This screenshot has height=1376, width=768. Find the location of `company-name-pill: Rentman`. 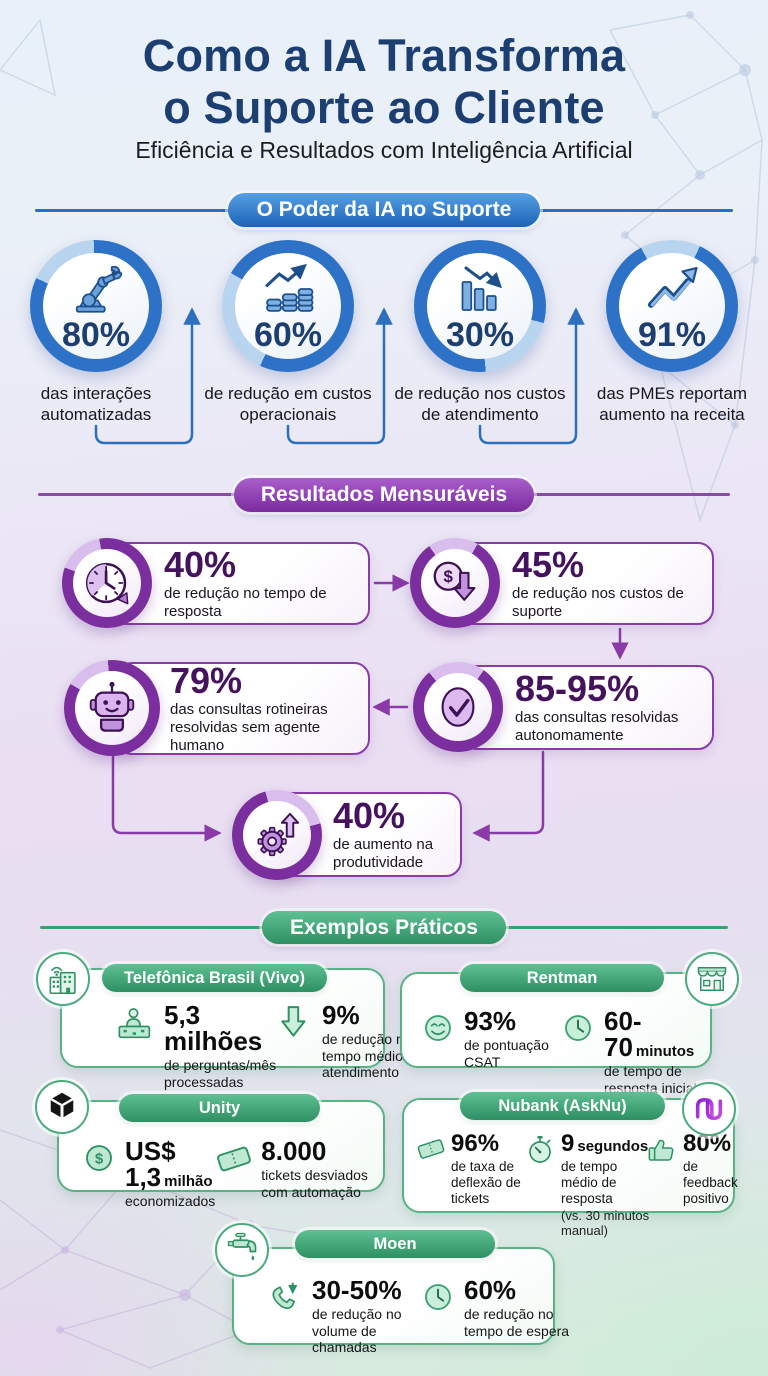

company-name-pill: Rentman is located at coordinates (562, 978).